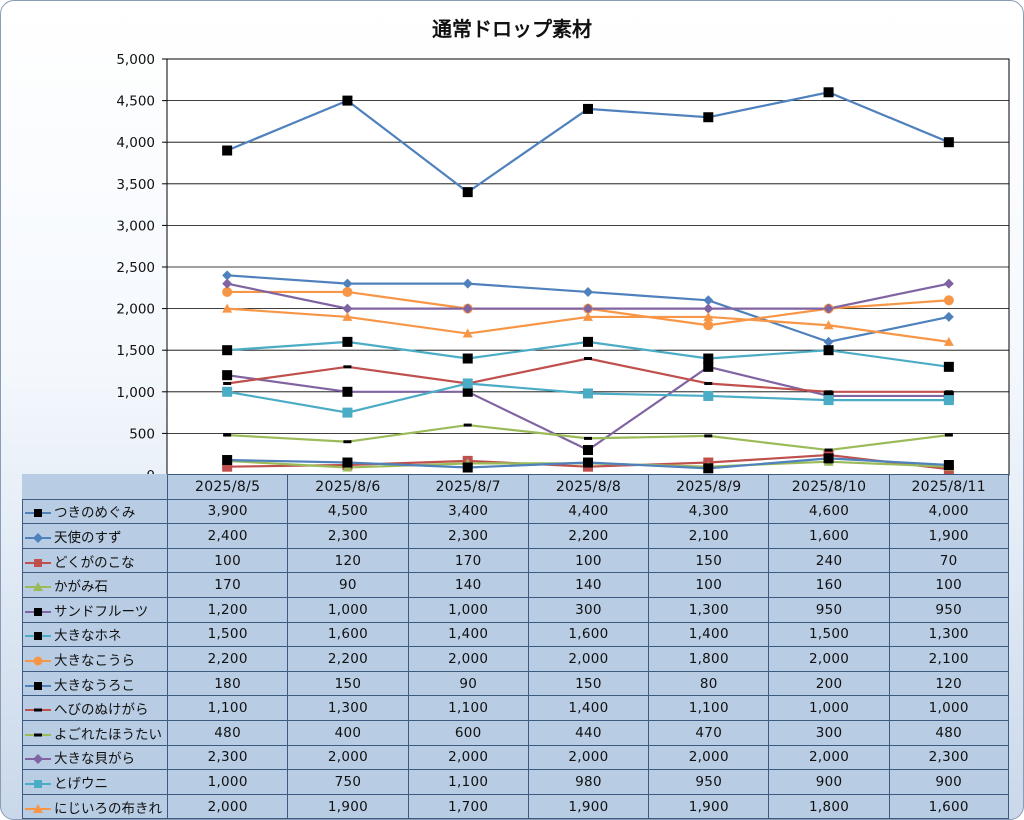 Image resolution: width=1024 pixels, height=820 pixels. What do you see at coordinates (348, 708) in the screenshot?
I see `data-label: 1,300` at bounding box center [348, 708].